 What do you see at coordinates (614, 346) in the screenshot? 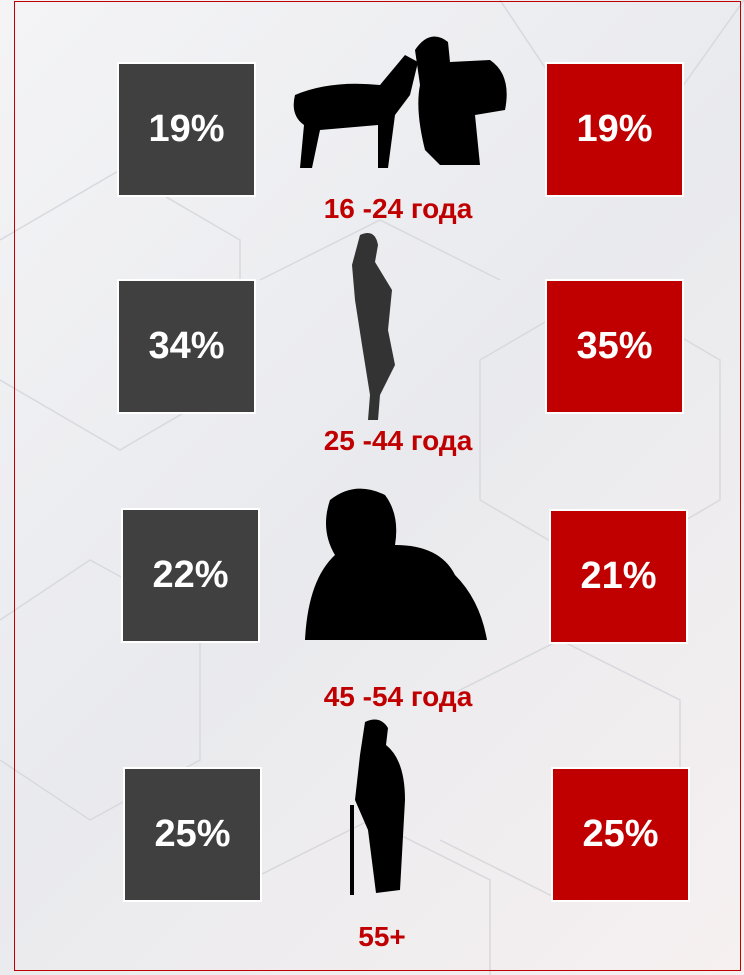
I see `right-box: 35%` at bounding box center [614, 346].